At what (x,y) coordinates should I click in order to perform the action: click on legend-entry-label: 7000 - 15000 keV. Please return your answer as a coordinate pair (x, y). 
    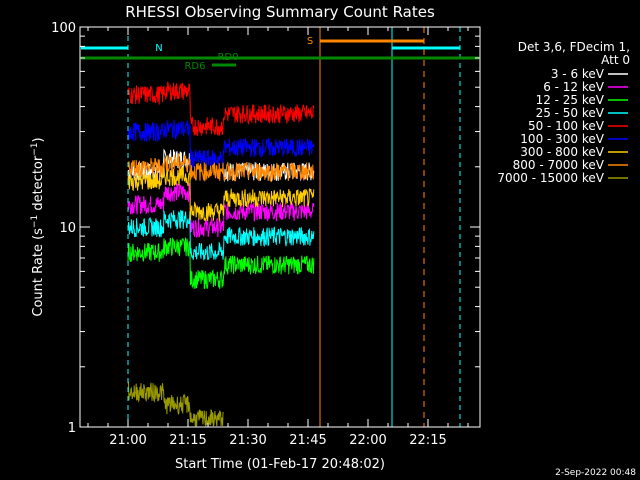
    Looking at the image, I should click on (550, 178).